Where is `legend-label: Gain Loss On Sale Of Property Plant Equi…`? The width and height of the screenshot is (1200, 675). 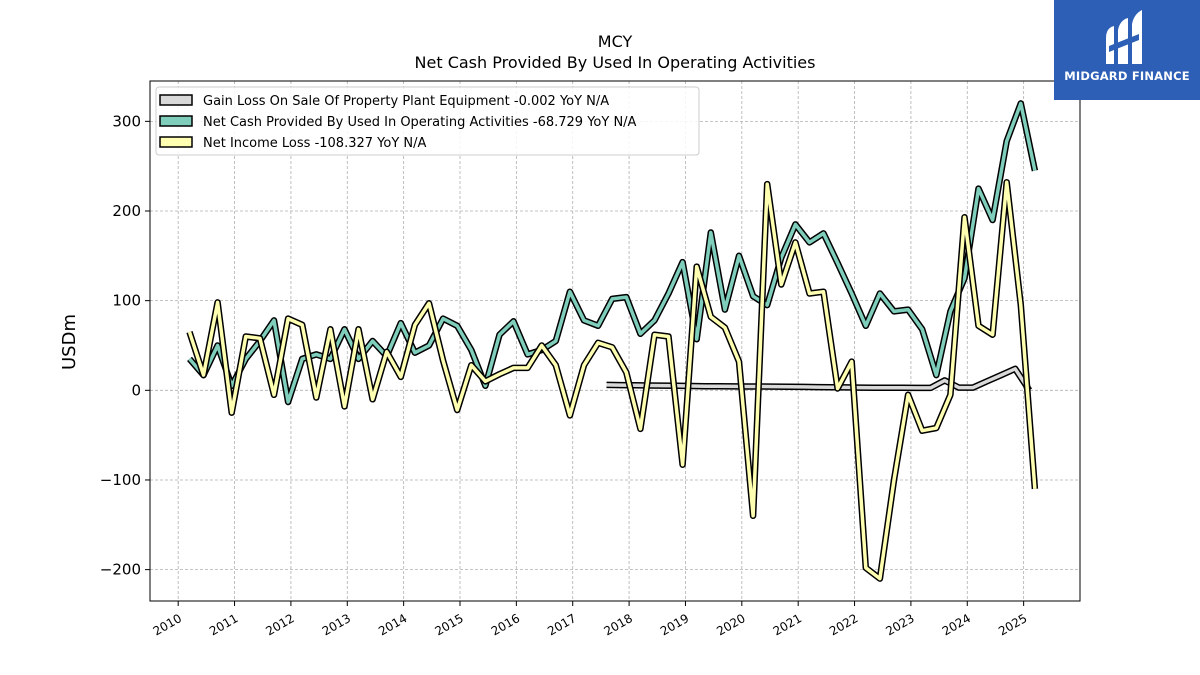 legend-label: Gain Loss On Sale Of Property Plant Equi… is located at coordinates (406, 101).